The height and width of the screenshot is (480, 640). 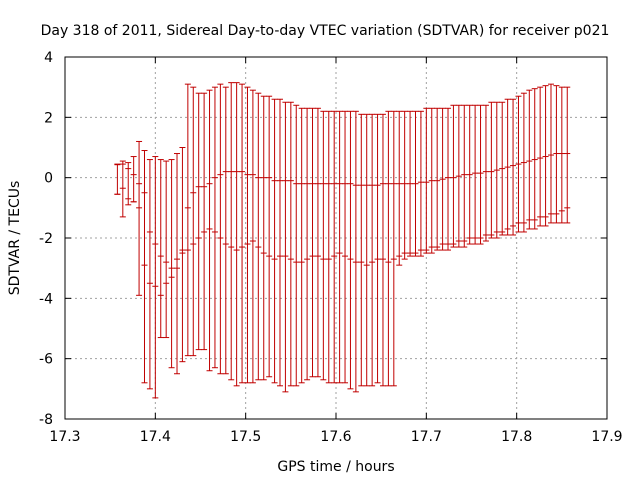 I want to click on y-tick-label: 4, so click(x=48, y=58).